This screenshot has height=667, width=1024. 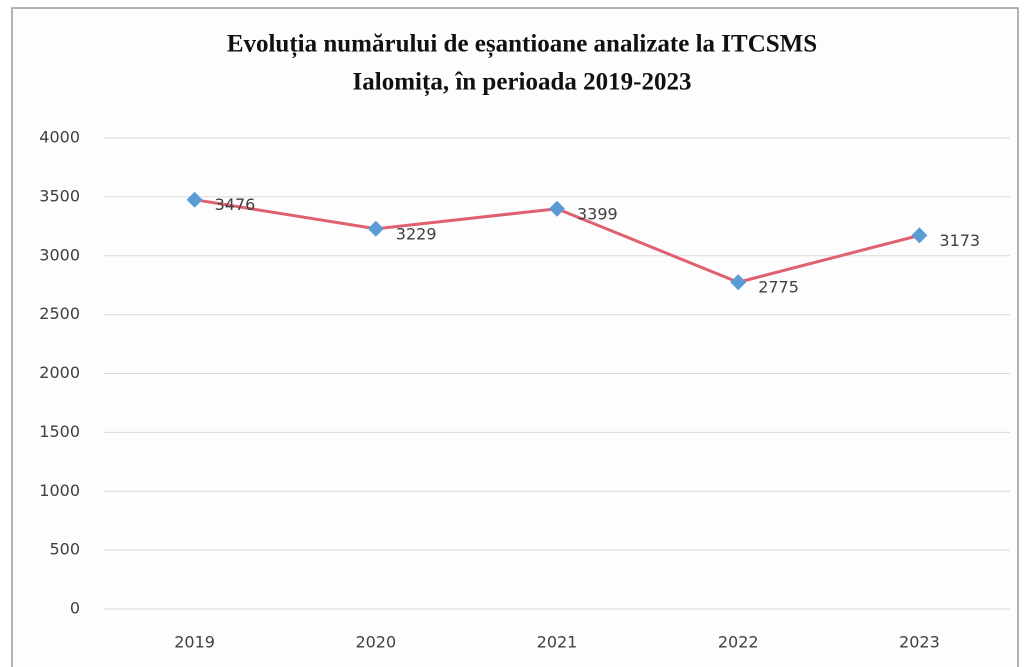 I want to click on data-label: 3173, so click(x=959, y=240).